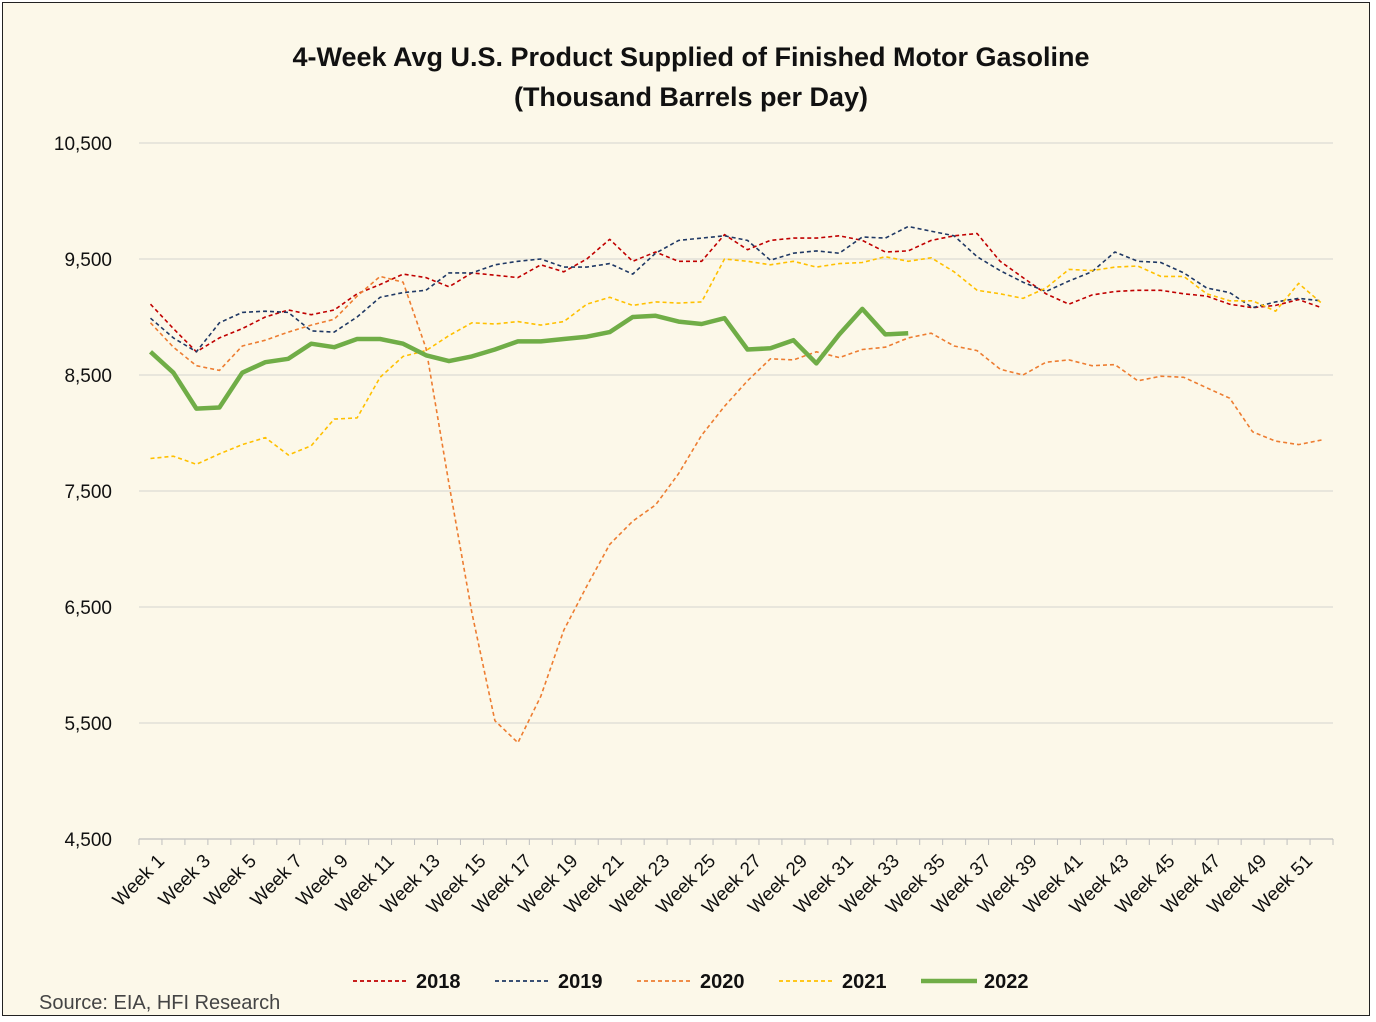 The image size is (1376, 1022). What do you see at coordinates (722, 982) in the screenshot?
I see `legend-label-2020: 2020` at bounding box center [722, 982].